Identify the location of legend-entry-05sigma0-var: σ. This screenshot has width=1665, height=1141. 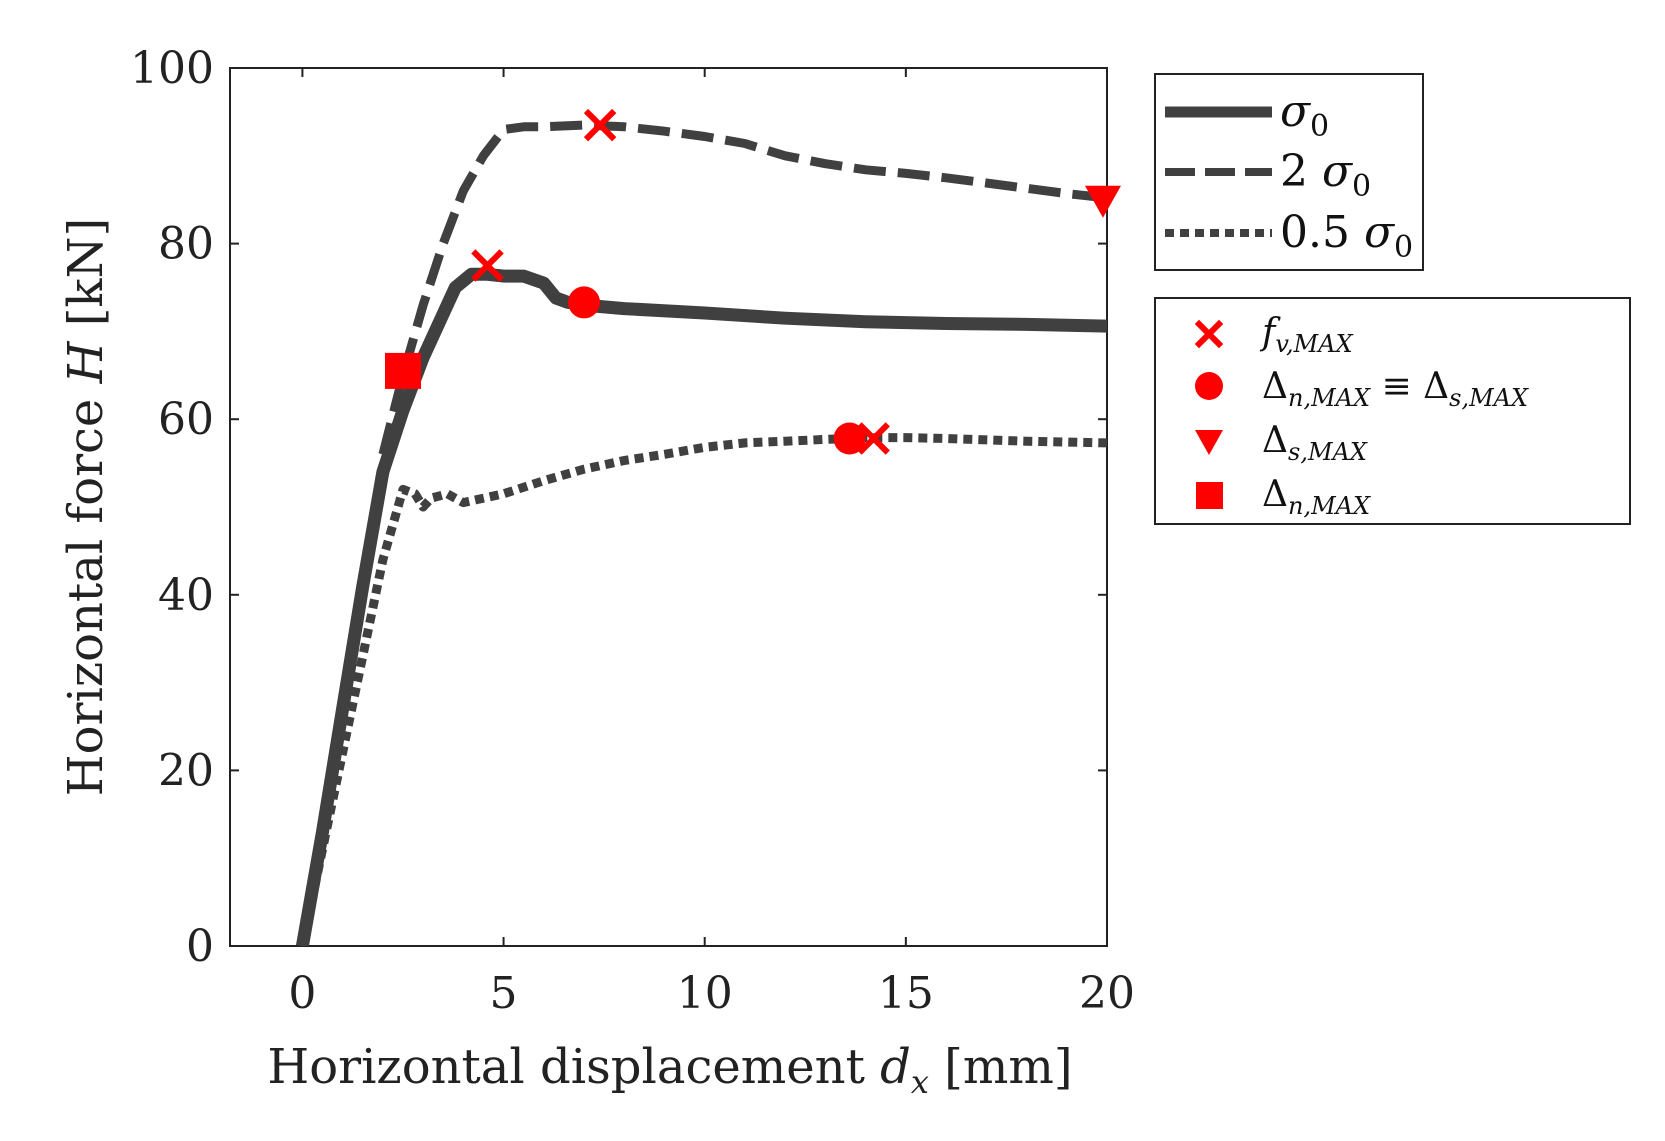
(1380, 232).